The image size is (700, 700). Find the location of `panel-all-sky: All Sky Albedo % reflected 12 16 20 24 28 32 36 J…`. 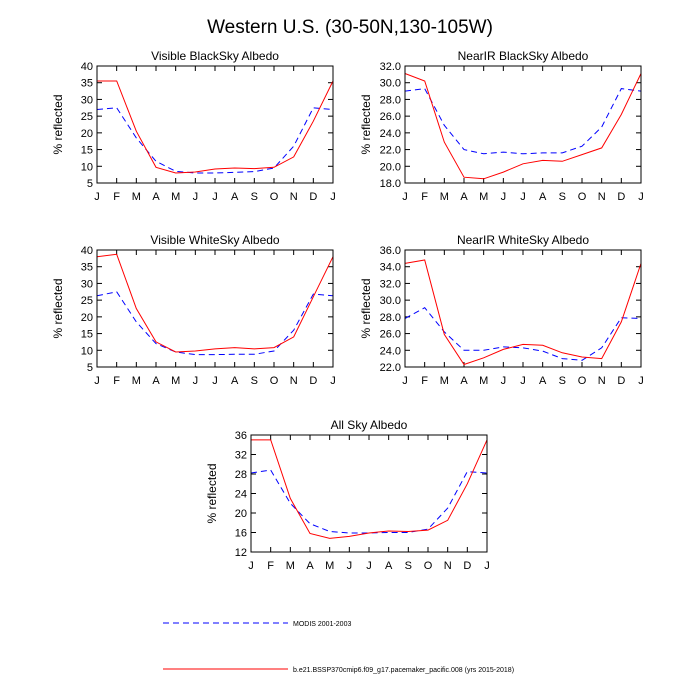

panel-all-sky: All Sky Albedo % reflected 12 16 20 24 28 32 36 J… is located at coordinates (347, 495).